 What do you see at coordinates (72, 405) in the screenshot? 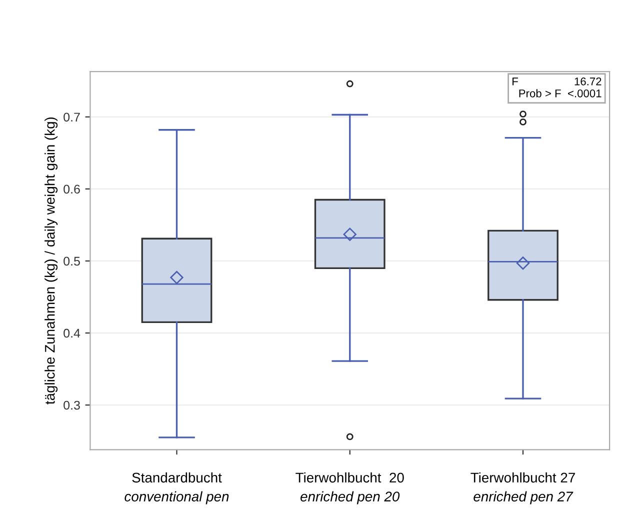
I see `y-tick-label: 0.3` at bounding box center [72, 405].